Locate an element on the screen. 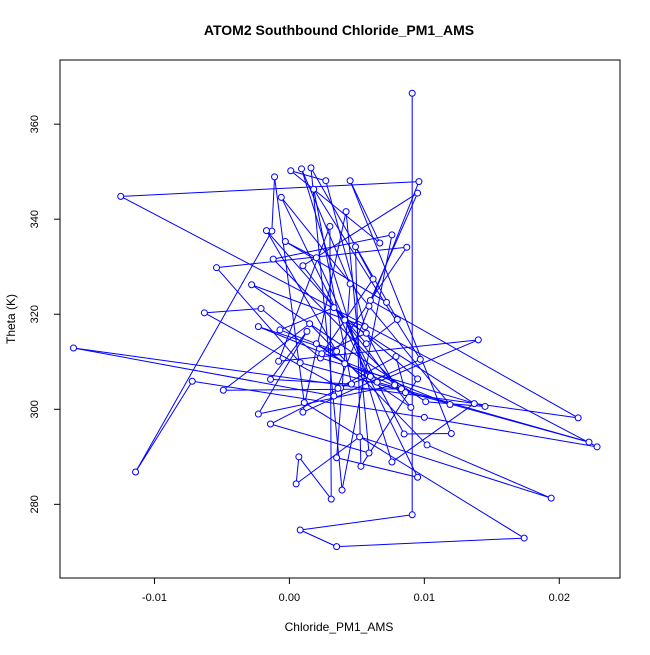  y-tick-label: 300 is located at coordinates (35, 409).